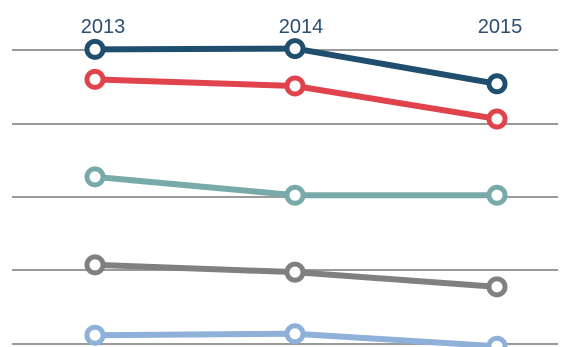  I want to click on x-tick-label-2014: 2014, so click(301, 27).